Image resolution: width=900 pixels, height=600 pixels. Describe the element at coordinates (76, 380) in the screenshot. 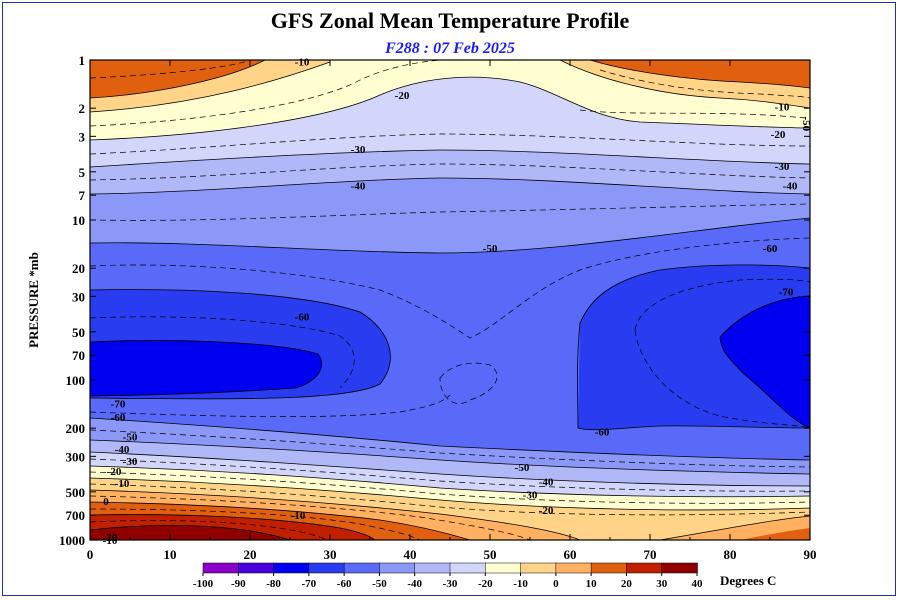

I see `y-tick-label: 100` at that location.